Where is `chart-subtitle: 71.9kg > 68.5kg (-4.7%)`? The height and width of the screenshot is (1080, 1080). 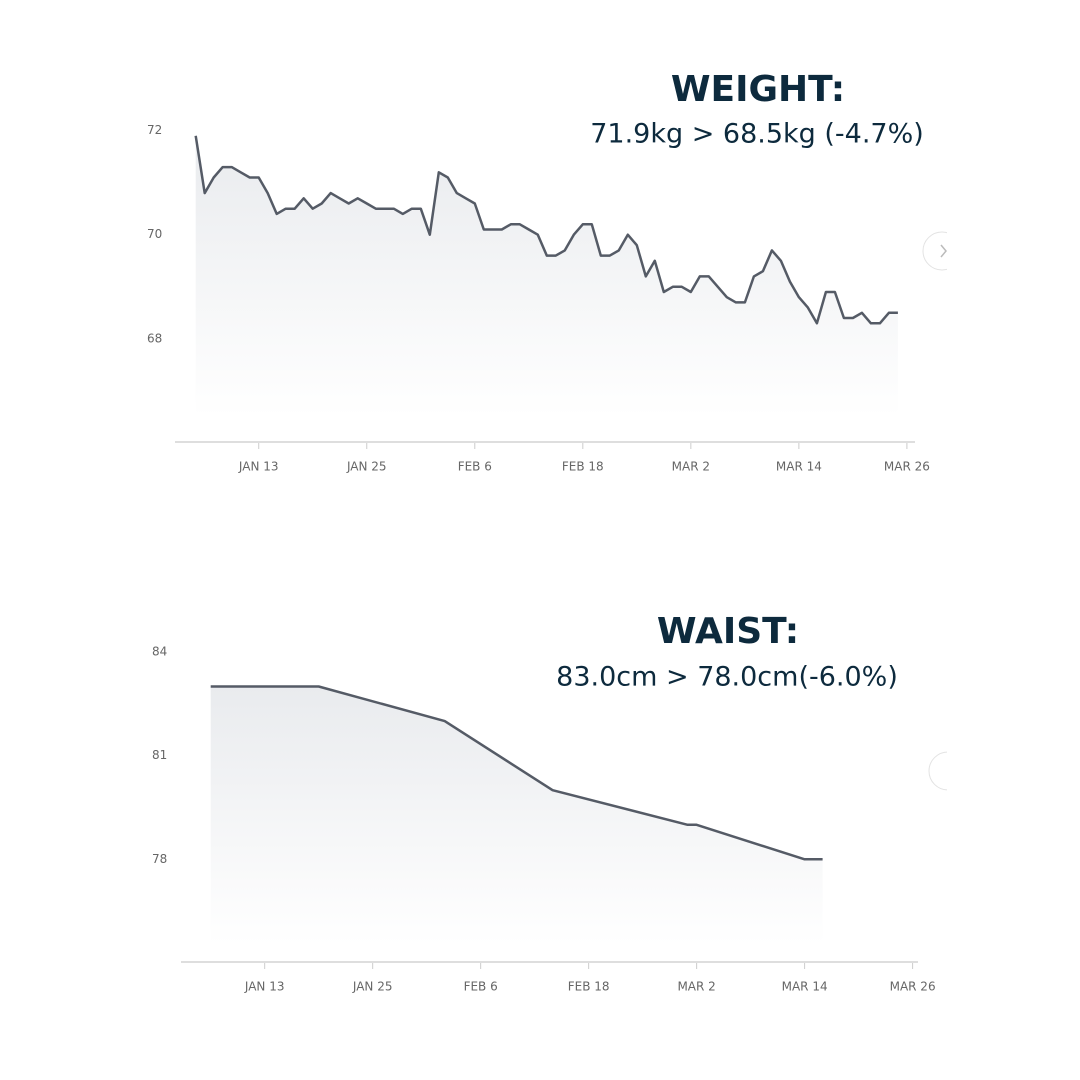 chart-subtitle: 71.9kg > 68.5kg (-4.7%) is located at coordinates (757, 134).